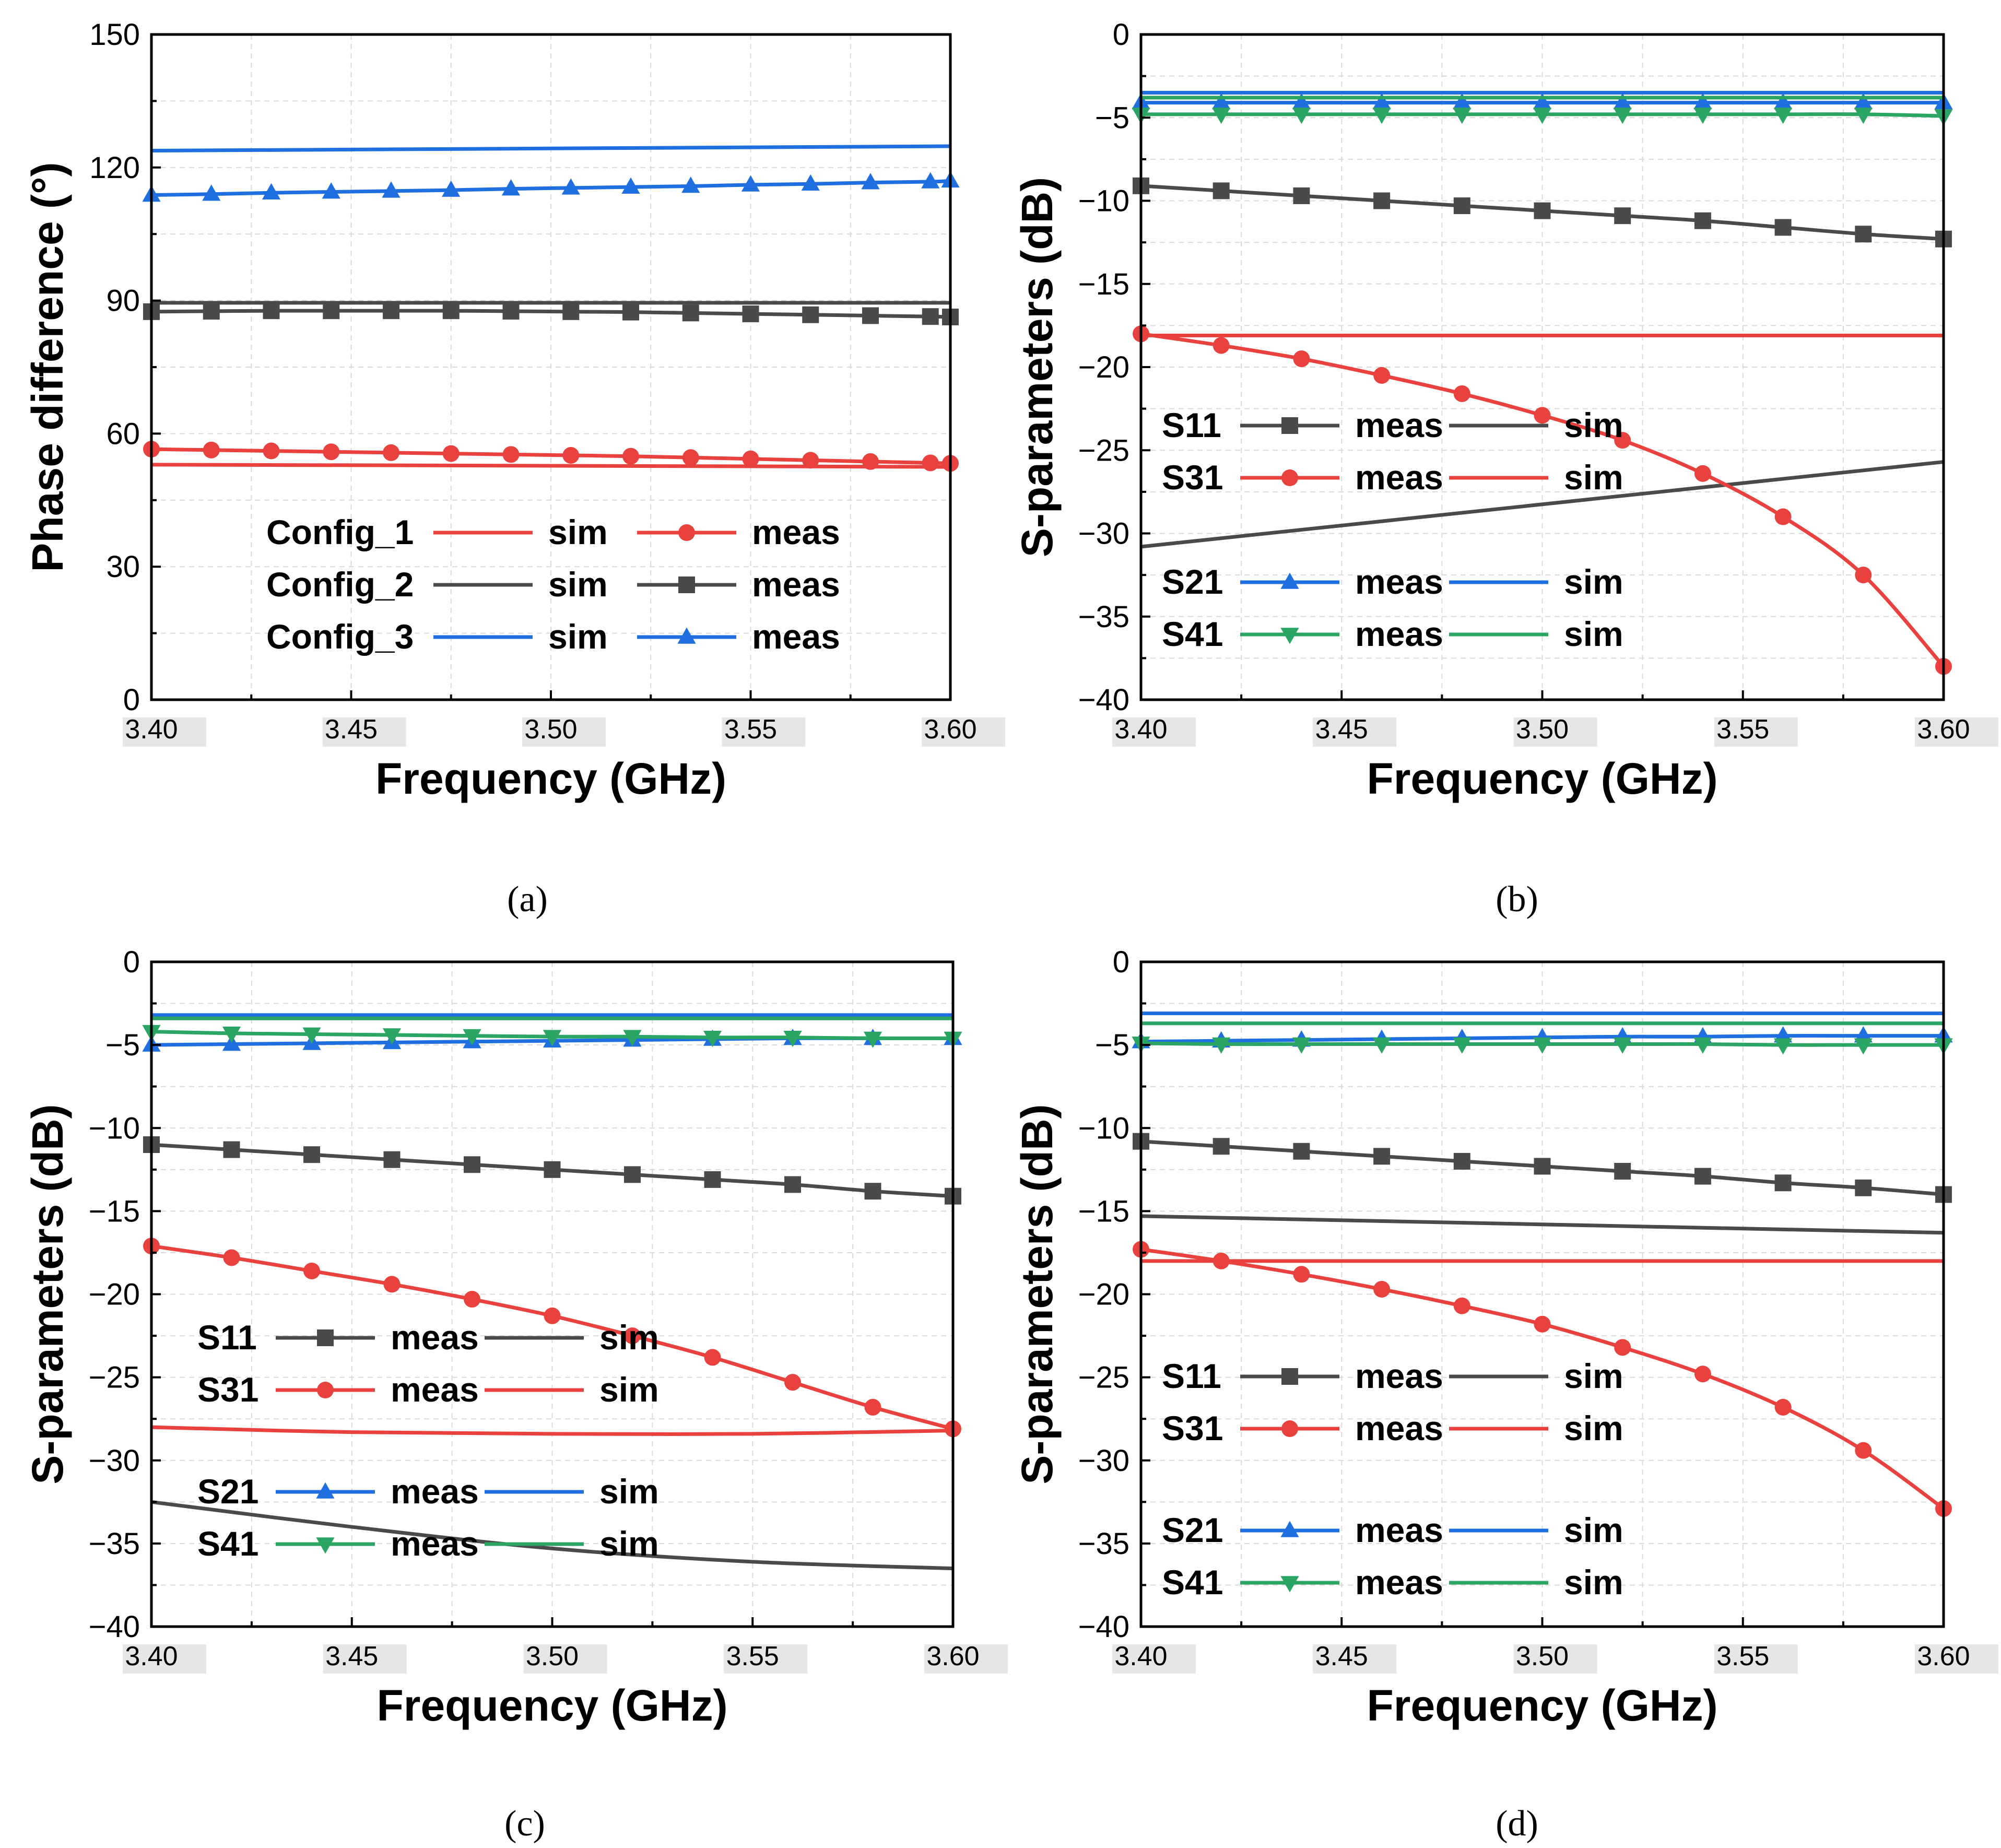  I want to click on y-tick-label: 150, so click(115, 35).